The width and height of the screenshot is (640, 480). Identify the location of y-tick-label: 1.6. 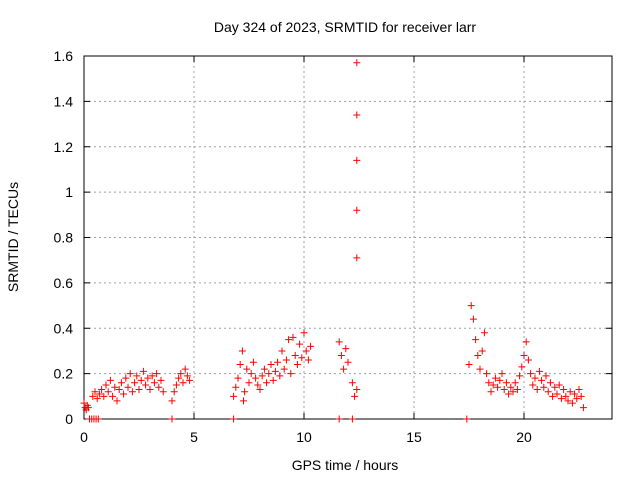
(64, 56).